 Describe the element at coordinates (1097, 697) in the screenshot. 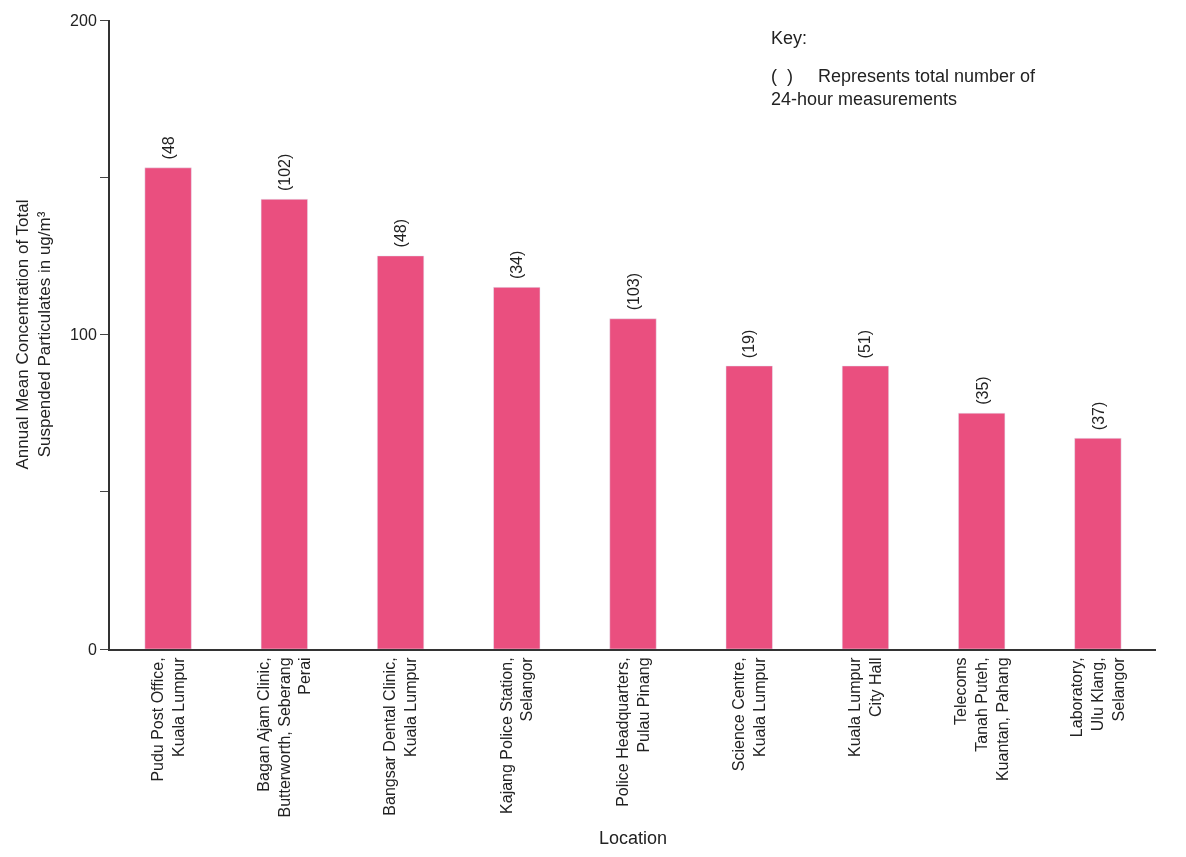

I see `x-tick-label: Laboratory, Ulu Klang, Selangor` at that location.